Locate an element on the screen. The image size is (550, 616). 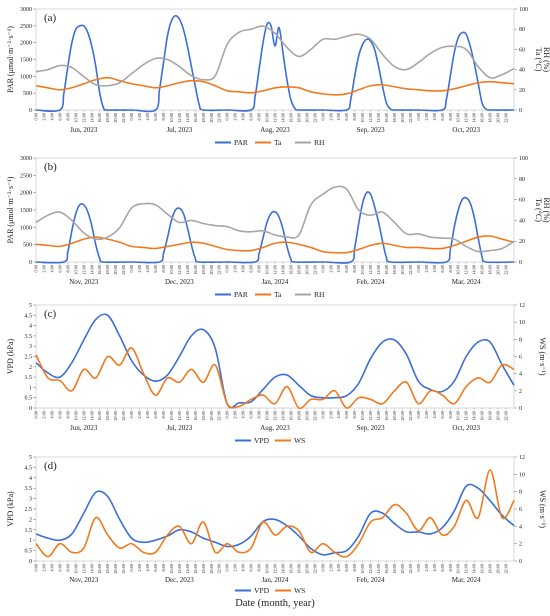
y-left-tick-label: 500 is located at coordinates (27, 94).